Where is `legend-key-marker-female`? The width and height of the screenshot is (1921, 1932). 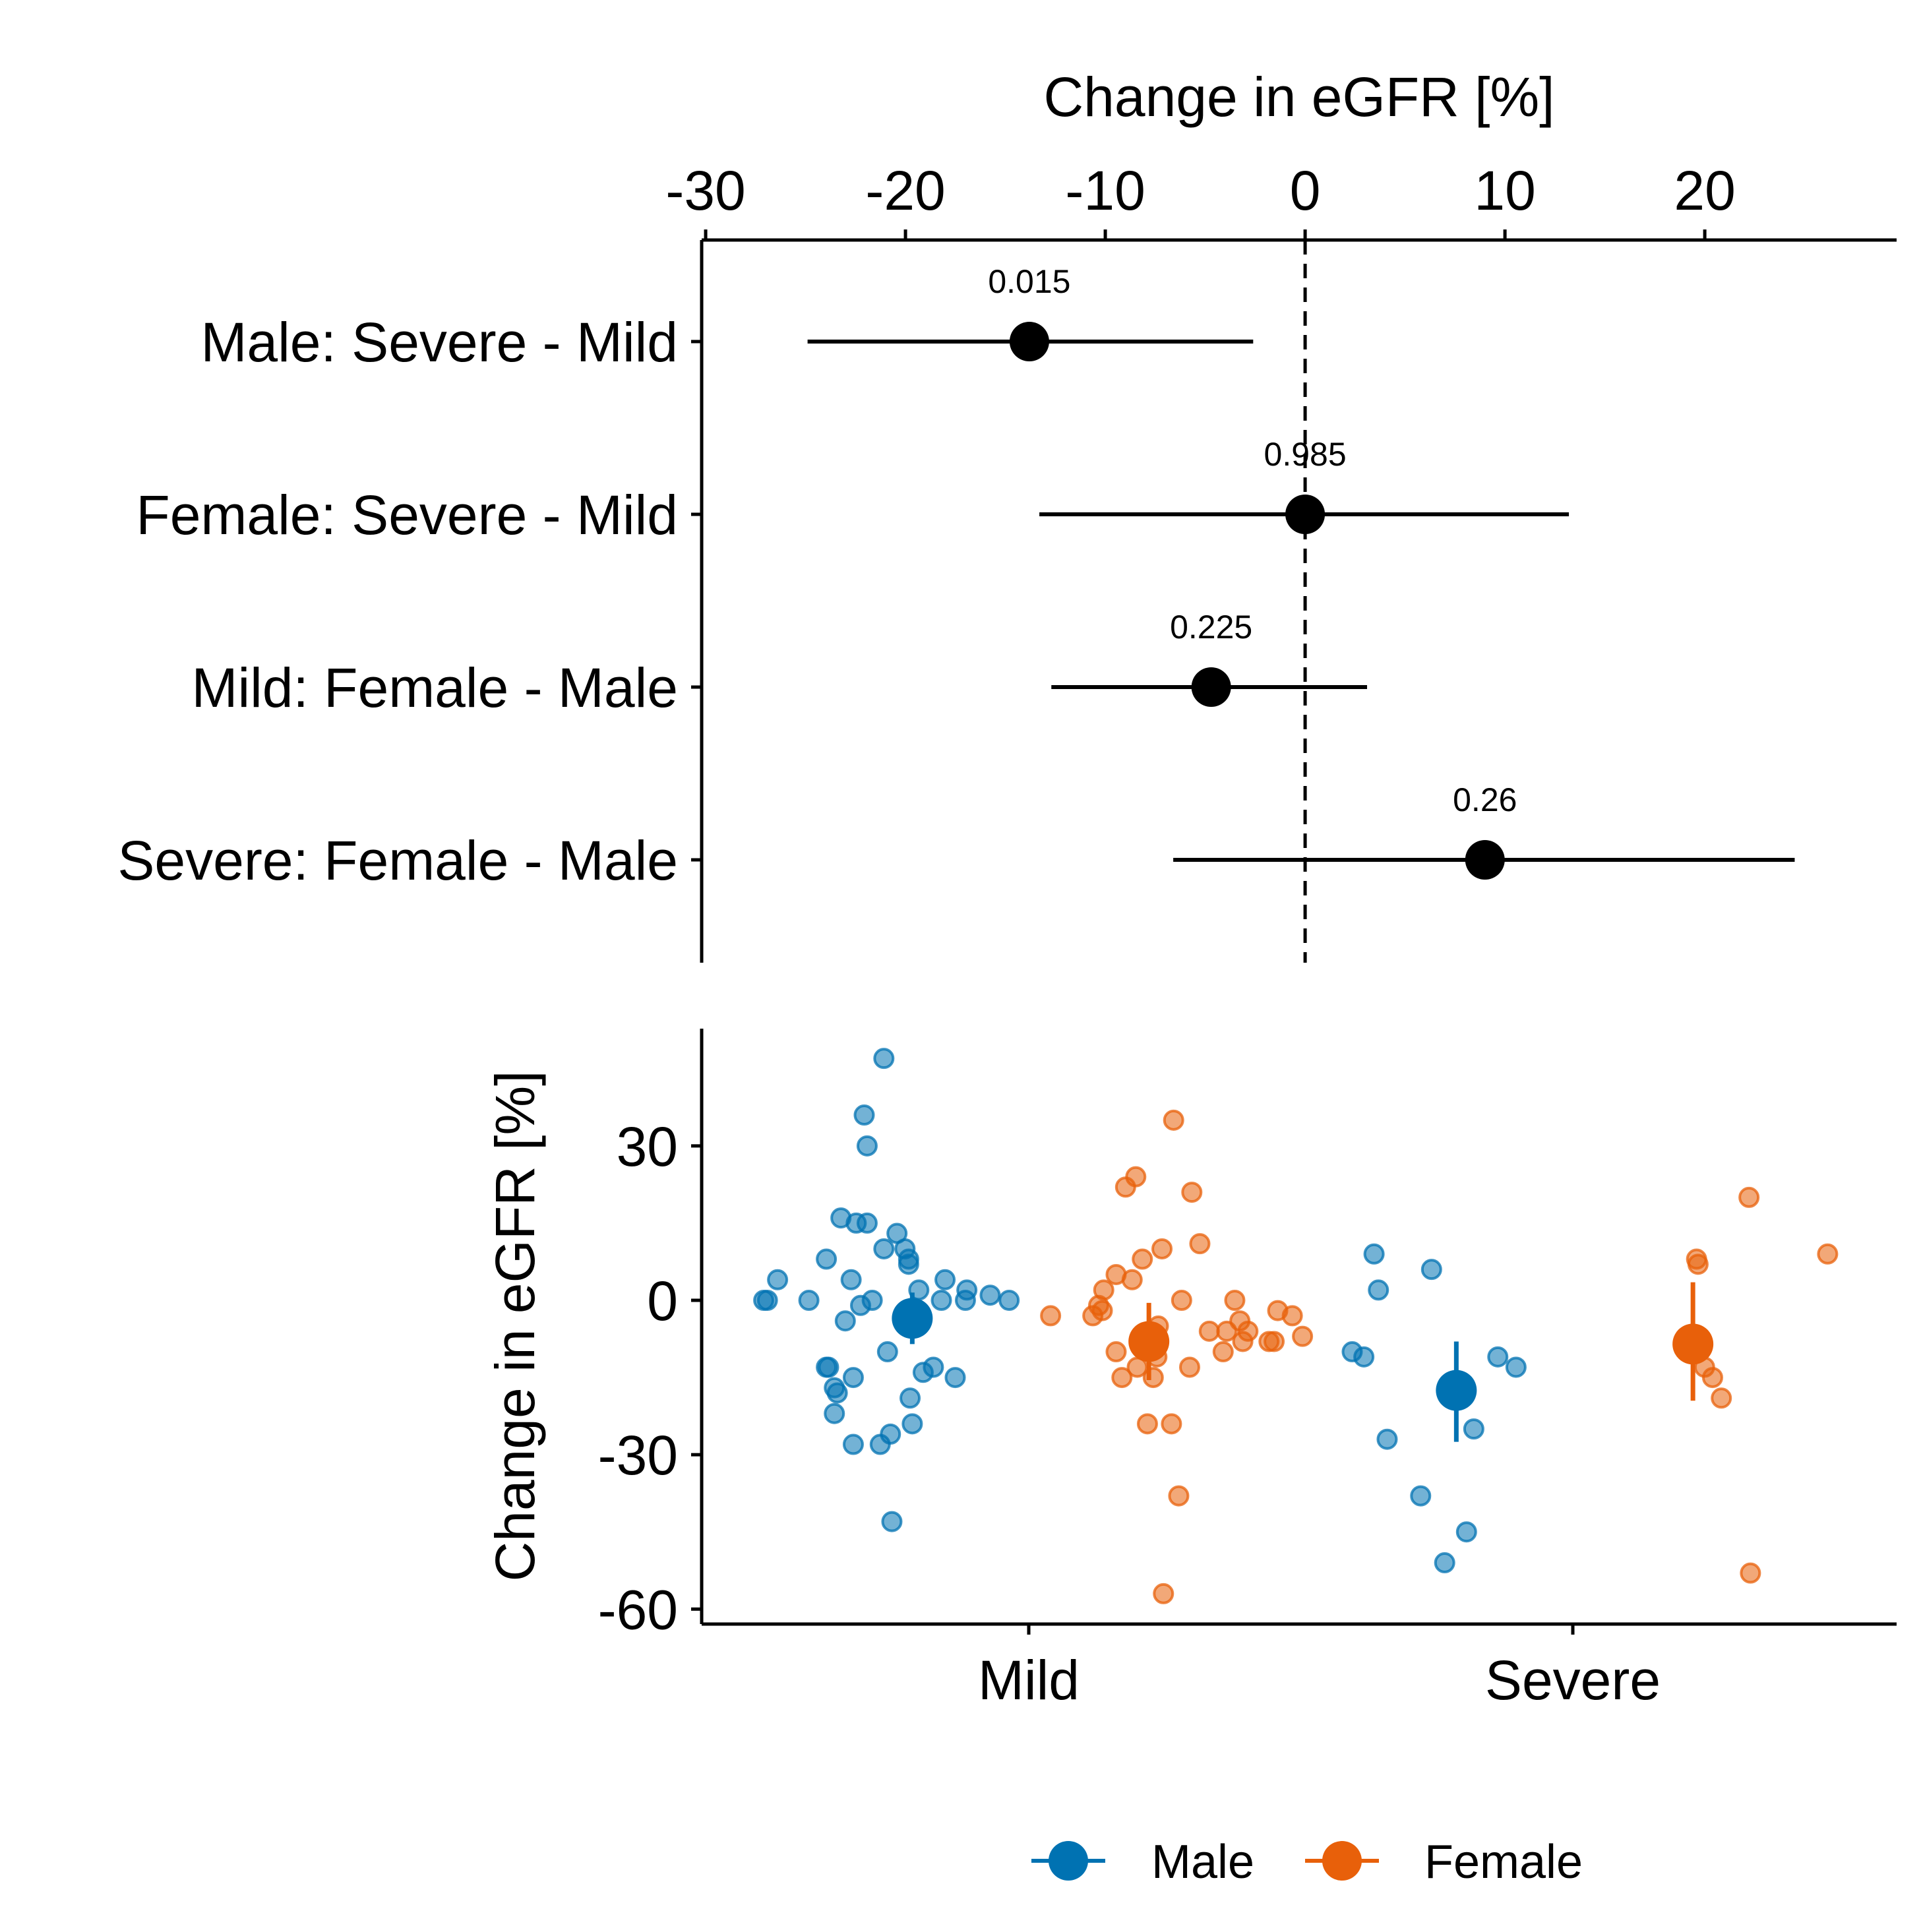
legend-key-marker-female is located at coordinates (1342, 1861).